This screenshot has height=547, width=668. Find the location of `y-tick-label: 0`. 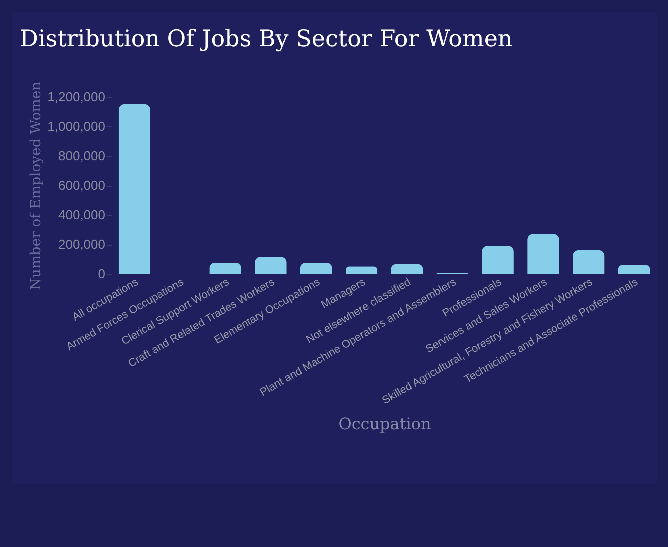

y-tick-label: 0 is located at coordinates (102, 274).